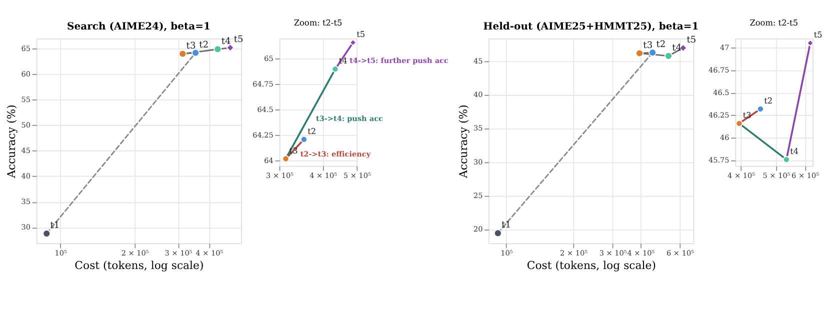 The width and height of the screenshot is (828, 322). I want to click on chart-title: Search (AIME24), beta=1, so click(138, 26).